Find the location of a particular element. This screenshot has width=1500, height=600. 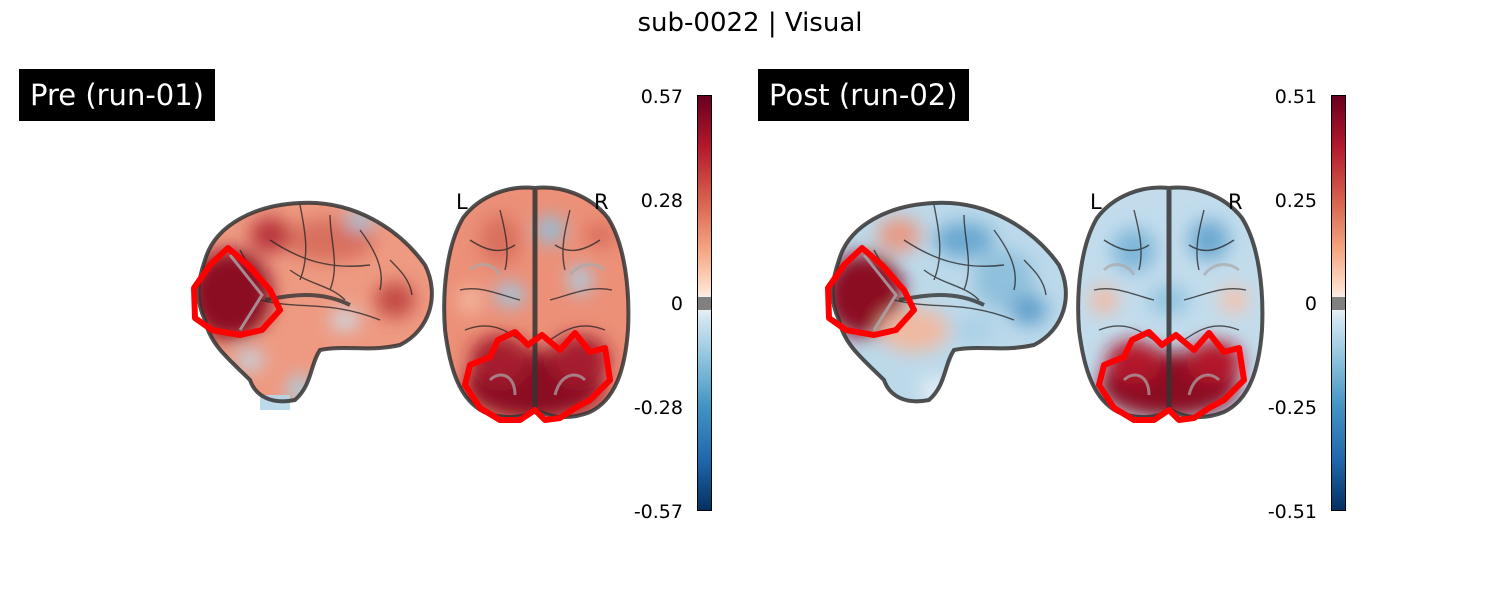

colorbar-tick-lower-pre: -0.28 is located at coordinates (658, 408).